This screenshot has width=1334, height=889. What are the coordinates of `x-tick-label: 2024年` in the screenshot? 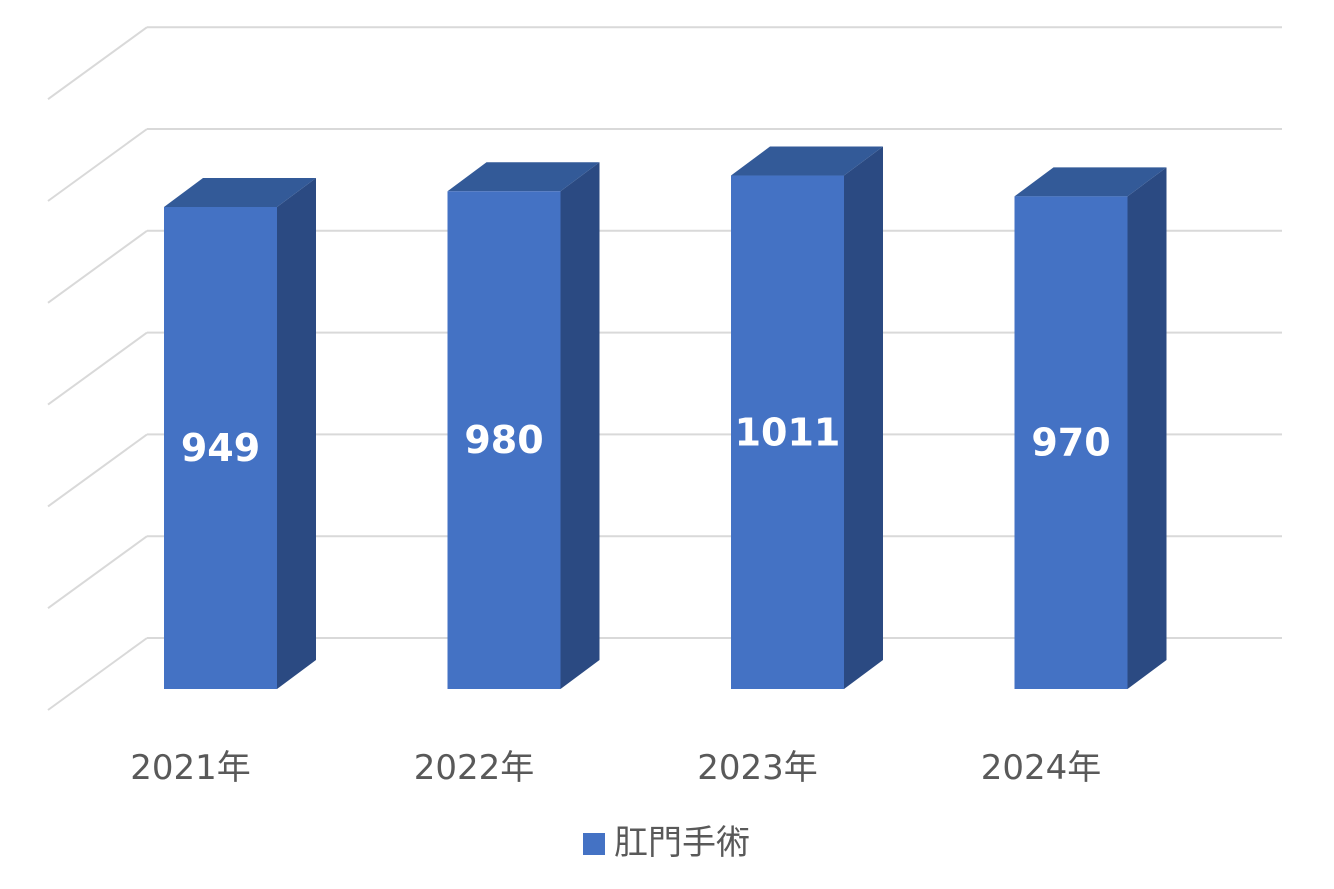 It's located at (1041, 768).